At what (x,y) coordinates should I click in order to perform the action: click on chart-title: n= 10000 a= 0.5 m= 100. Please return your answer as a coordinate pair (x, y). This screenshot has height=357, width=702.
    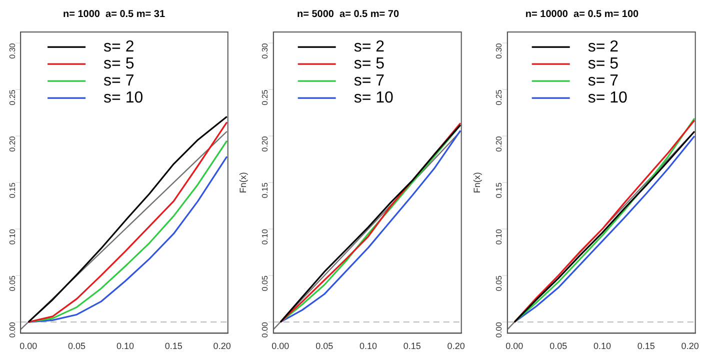
    Looking at the image, I should click on (582, 14).